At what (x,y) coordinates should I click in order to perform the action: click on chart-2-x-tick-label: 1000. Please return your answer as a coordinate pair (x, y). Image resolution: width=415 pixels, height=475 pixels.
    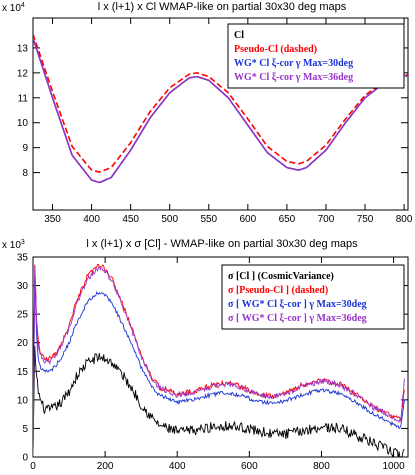
    Looking at the image, I should click on (393, 466).